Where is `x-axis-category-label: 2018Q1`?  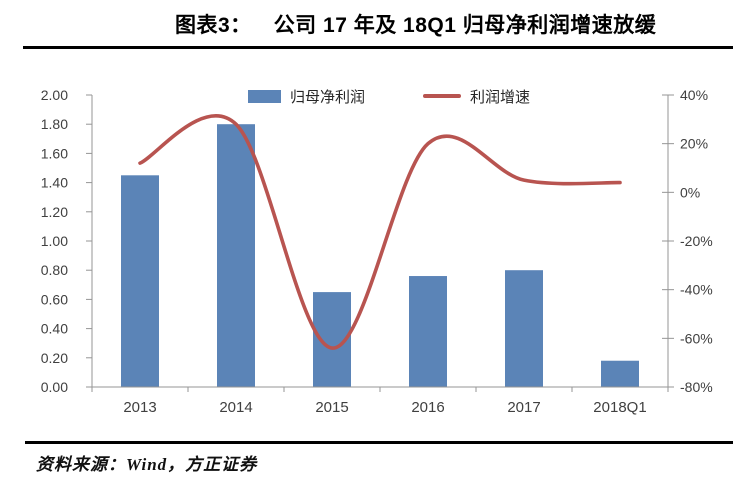 x-axis-category-label: 2018Q1 is located at coordinates (619, 407).